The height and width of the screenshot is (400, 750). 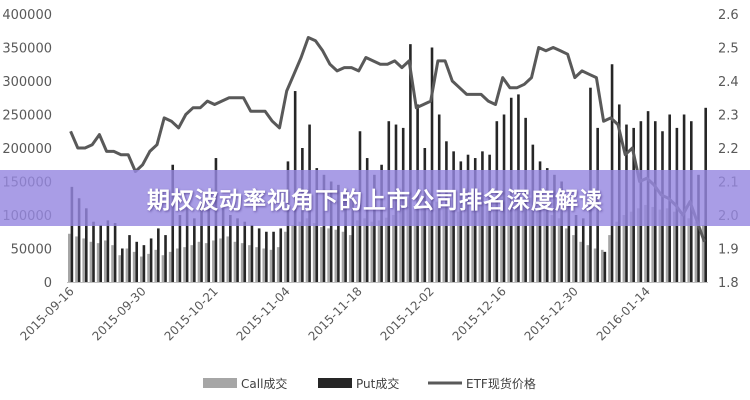 I want to click on x-tick-label: 2015-09-16, so click(x=47, y=313).